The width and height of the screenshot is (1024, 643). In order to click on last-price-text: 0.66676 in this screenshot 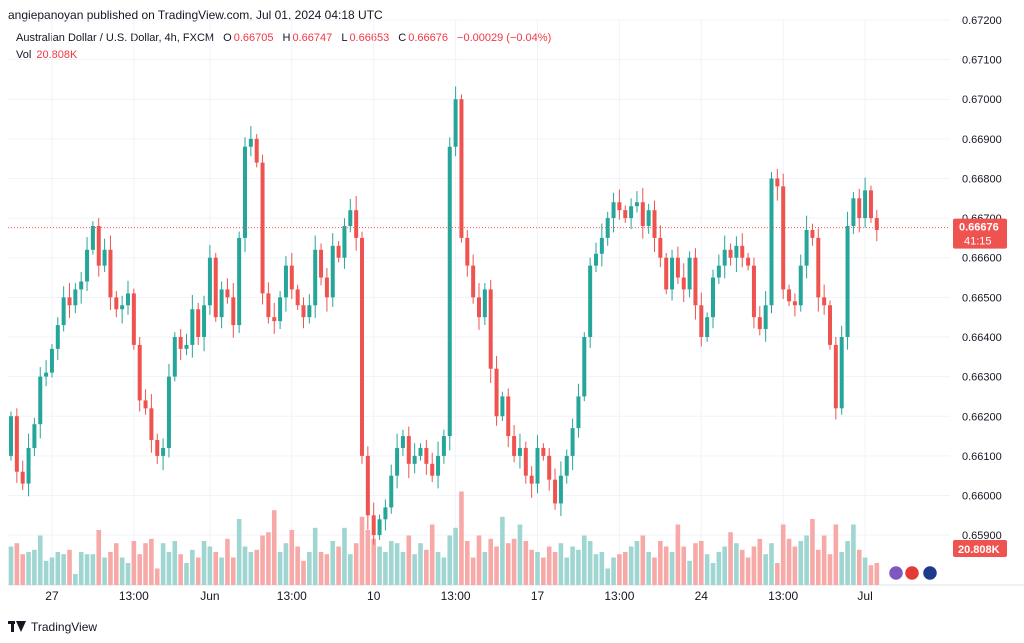, I will do `click(979, 228)`.